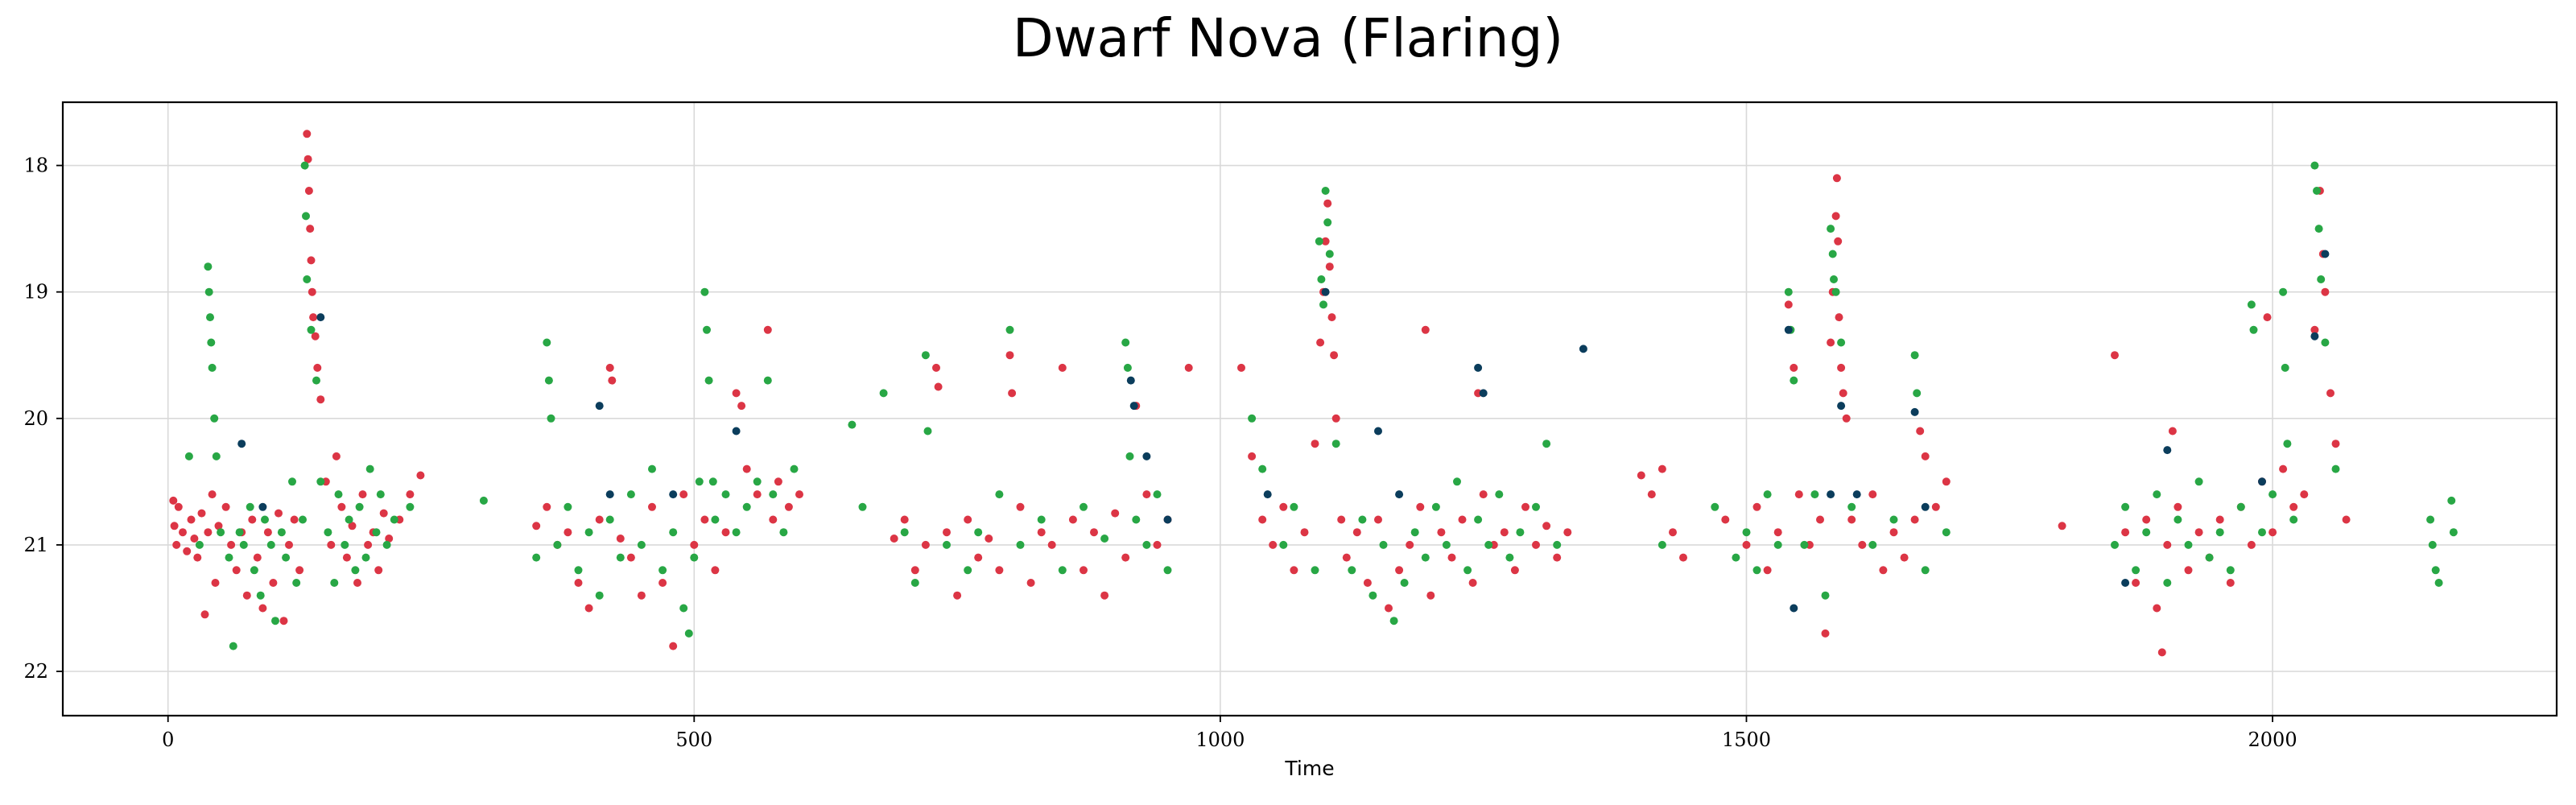  What do you see at coordinates (2272, 740) in the screenshot?
I see `x-tick-label: 2000` at bounding box center [2272, 740].